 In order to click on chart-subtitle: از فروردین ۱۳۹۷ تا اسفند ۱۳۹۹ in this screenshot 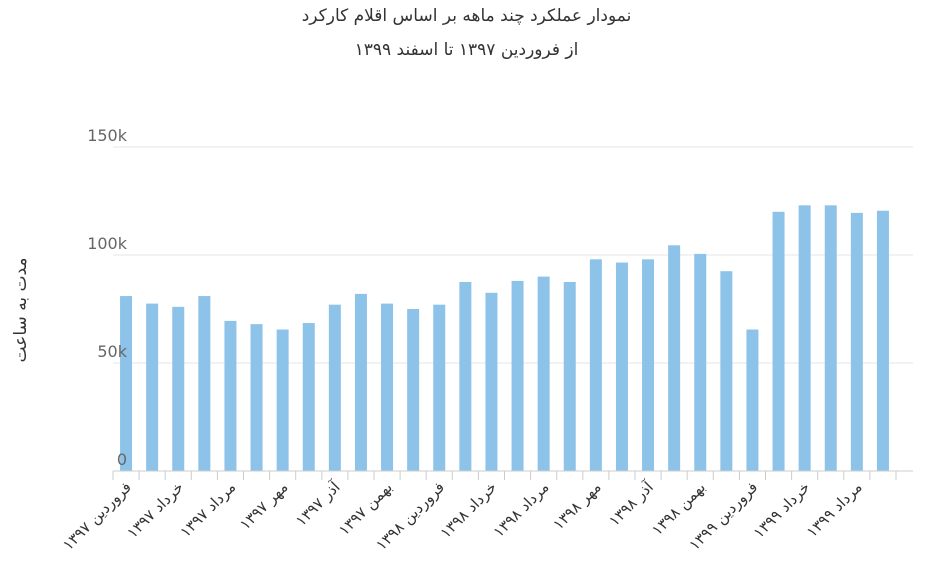, I will do `click(466, 50)`.